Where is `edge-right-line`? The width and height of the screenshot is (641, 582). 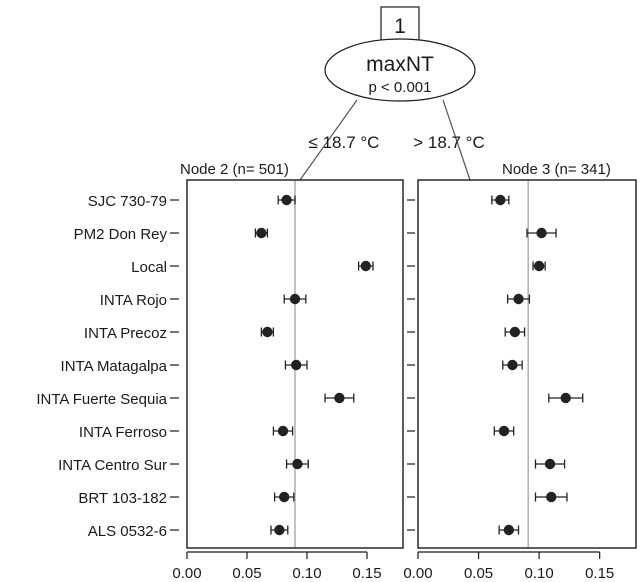 edge-right-line is located at coordinates (456, 140).